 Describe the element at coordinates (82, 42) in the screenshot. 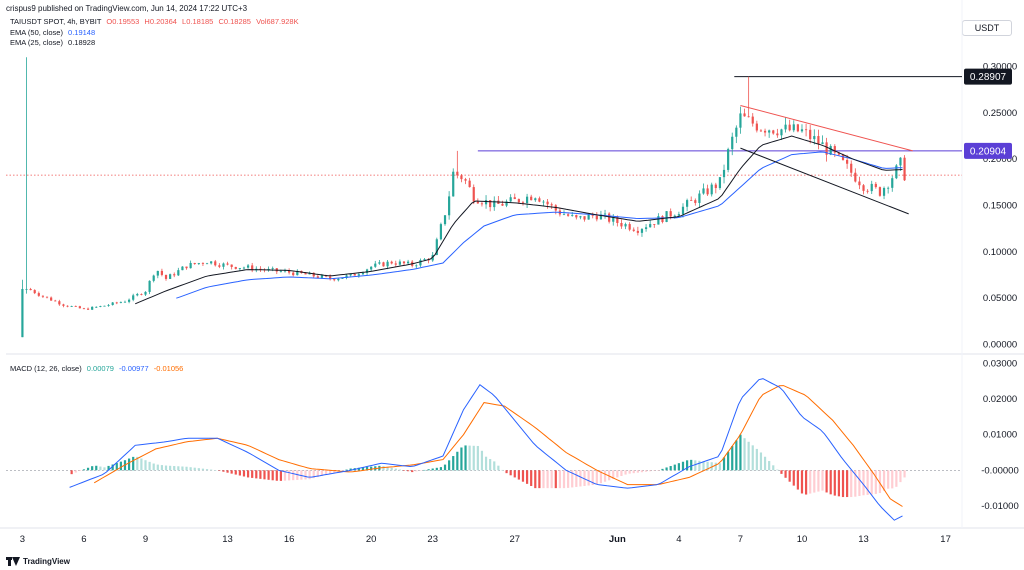

I see `ema25-value: 0.18928` at that location.